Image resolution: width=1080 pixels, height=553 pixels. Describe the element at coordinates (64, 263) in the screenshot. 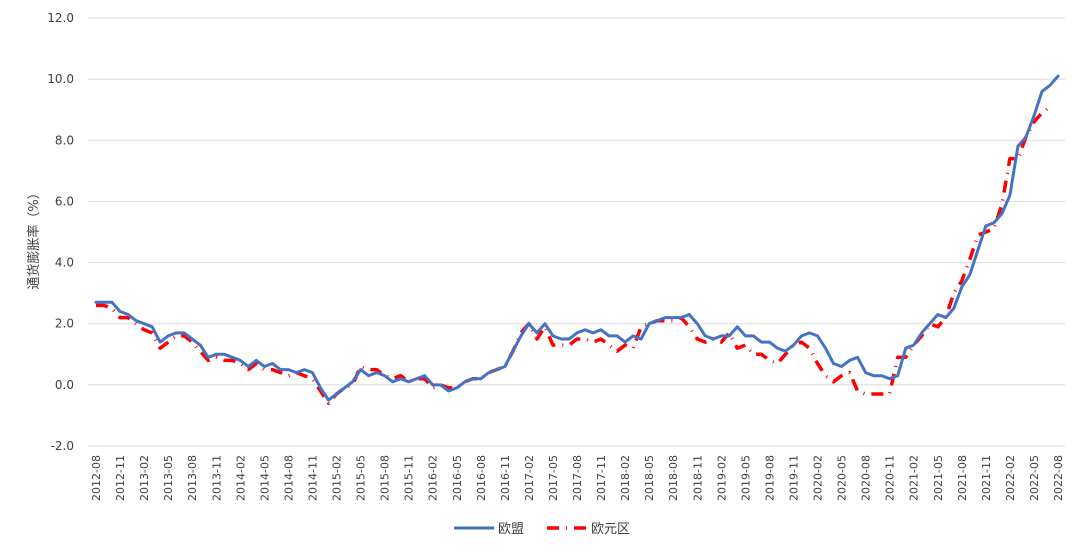

I see `y-tick-label: 4.0` at that location.